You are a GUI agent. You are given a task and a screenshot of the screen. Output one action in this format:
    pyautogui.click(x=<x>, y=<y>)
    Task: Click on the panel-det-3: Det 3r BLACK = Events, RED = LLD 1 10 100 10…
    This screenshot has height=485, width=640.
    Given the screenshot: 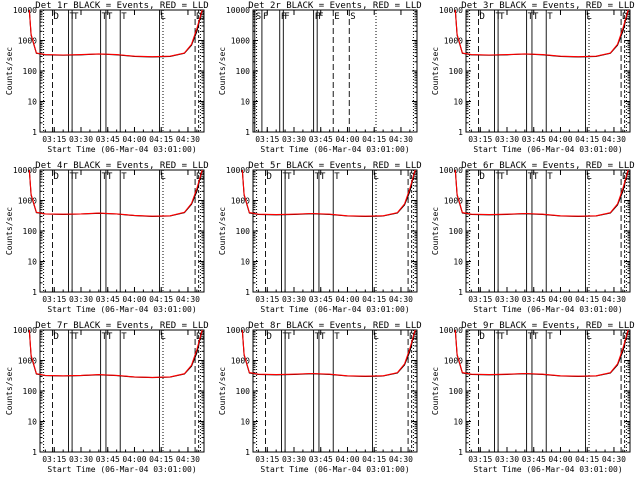 What is the action you would take?
    pyautogui.click(x=533, y=77)
    